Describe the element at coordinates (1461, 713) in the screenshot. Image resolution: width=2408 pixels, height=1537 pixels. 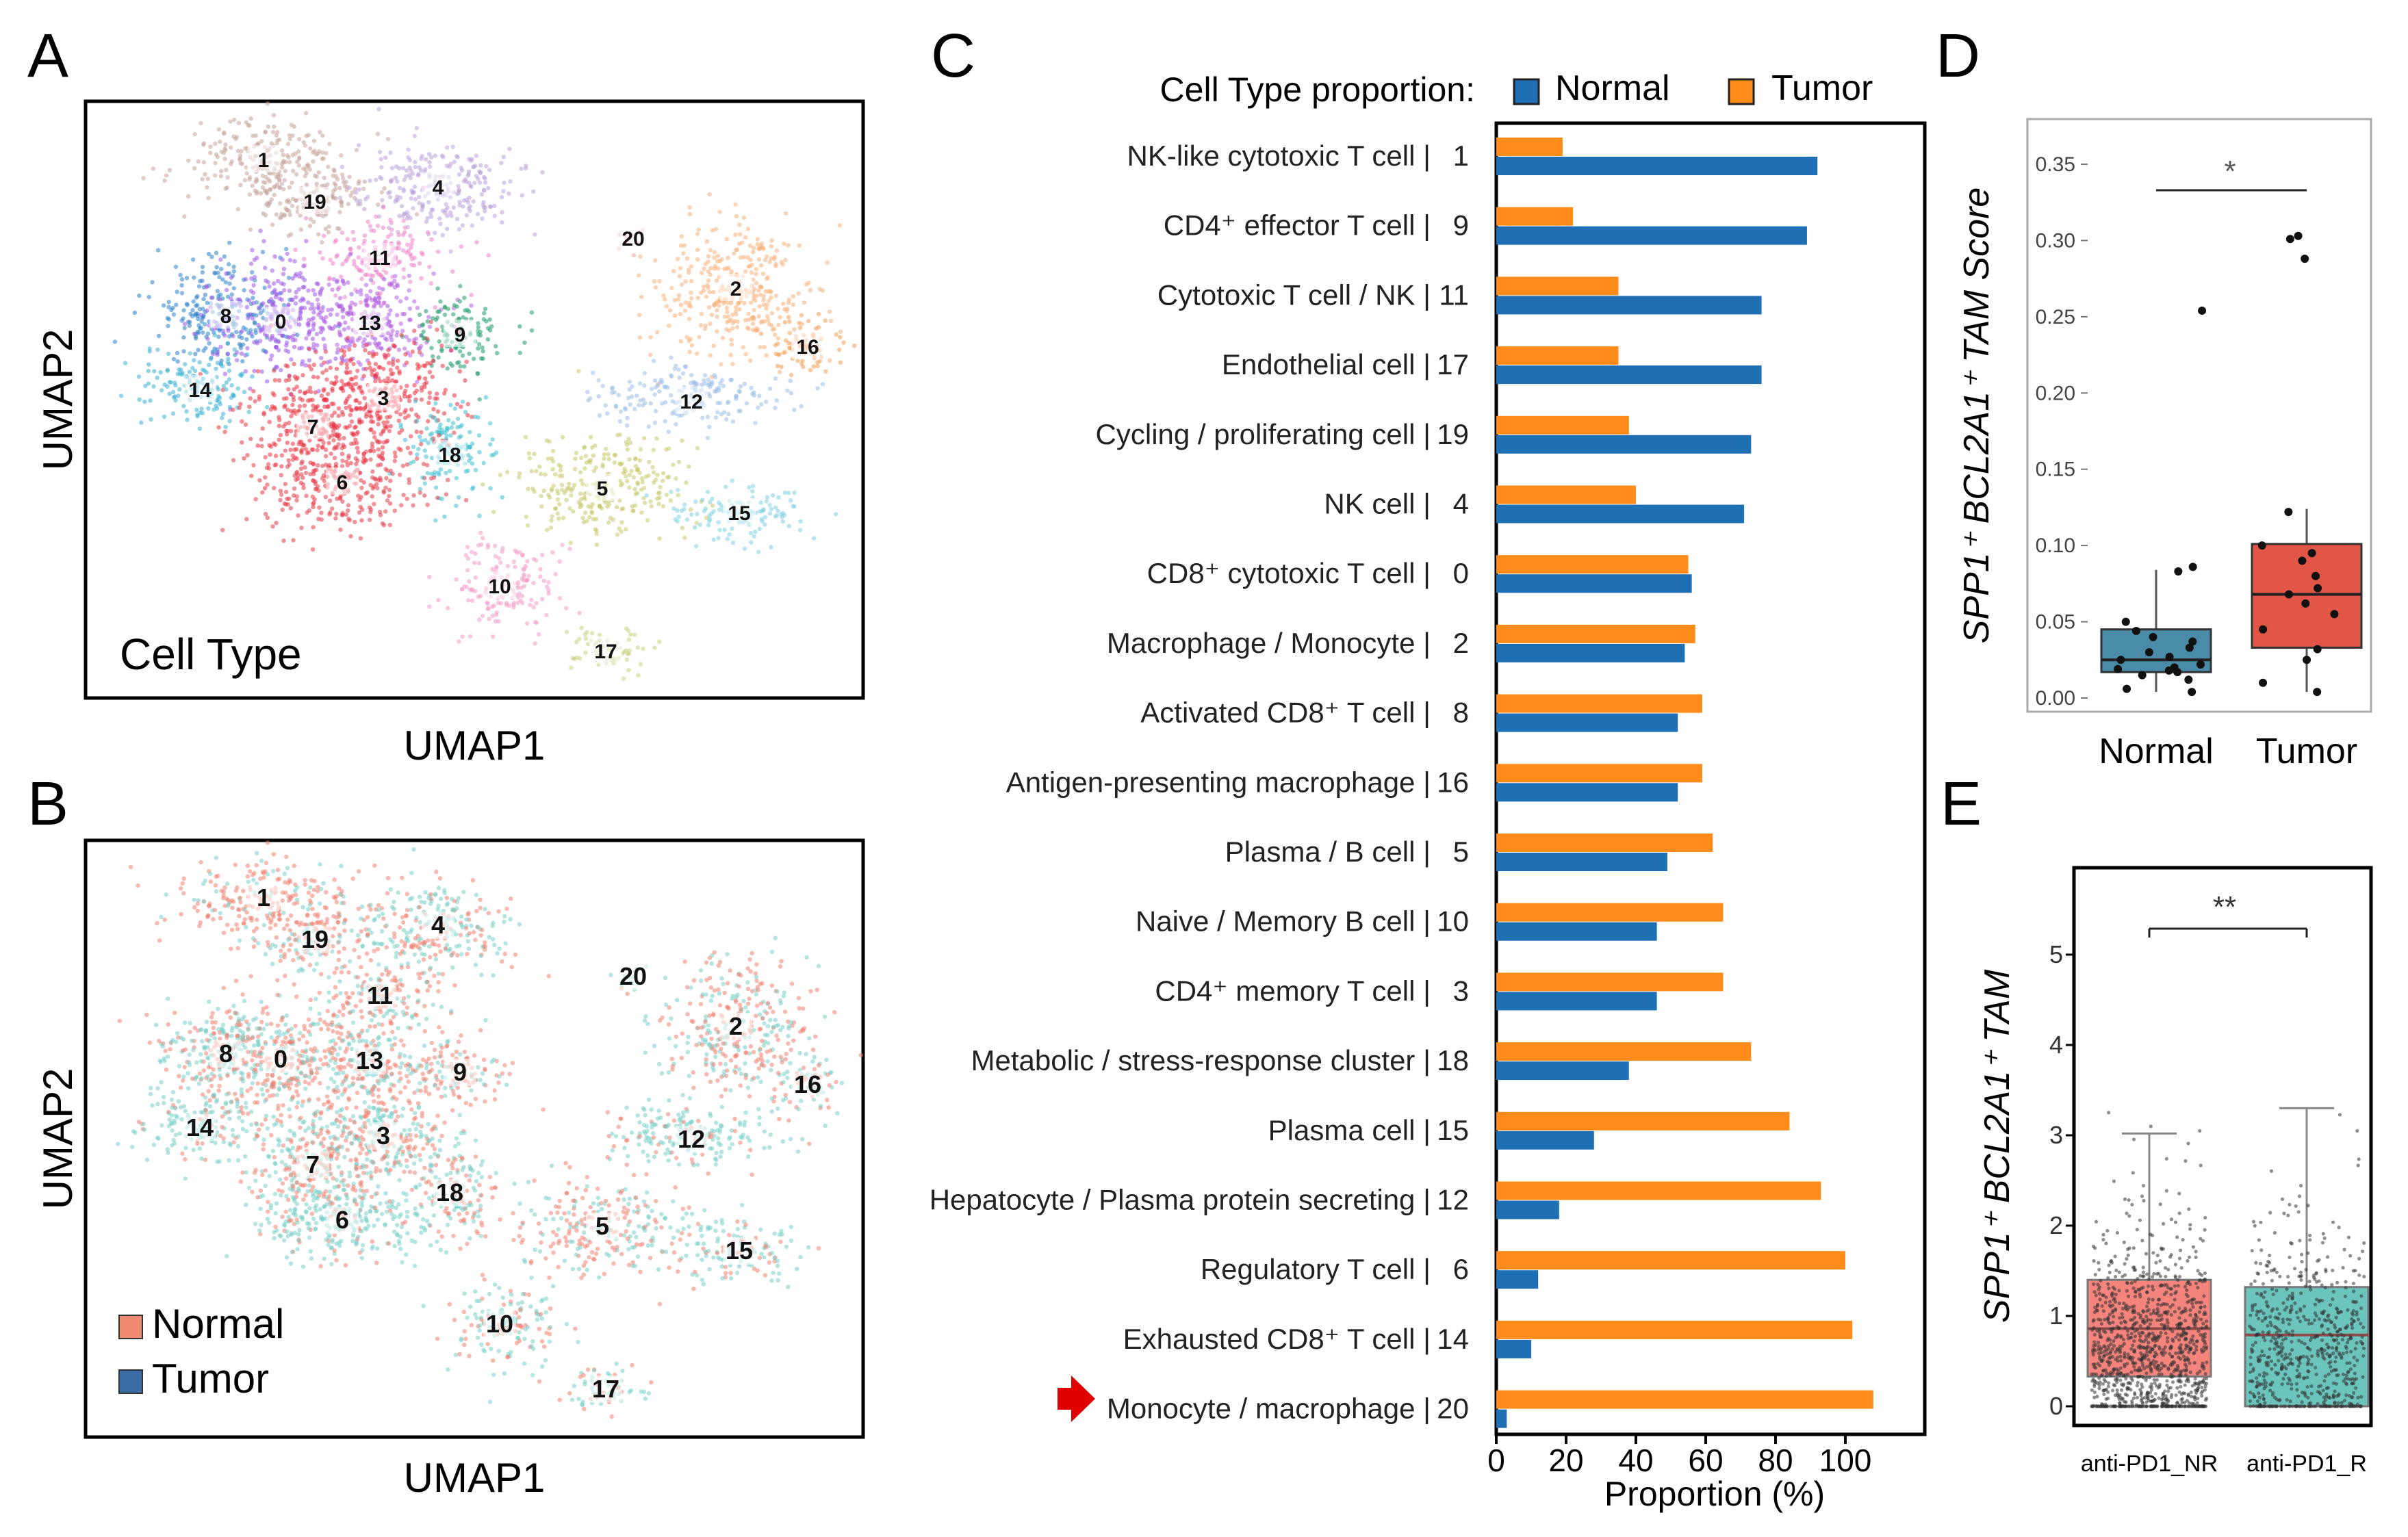
I see `category-id-8: 8` at that location.